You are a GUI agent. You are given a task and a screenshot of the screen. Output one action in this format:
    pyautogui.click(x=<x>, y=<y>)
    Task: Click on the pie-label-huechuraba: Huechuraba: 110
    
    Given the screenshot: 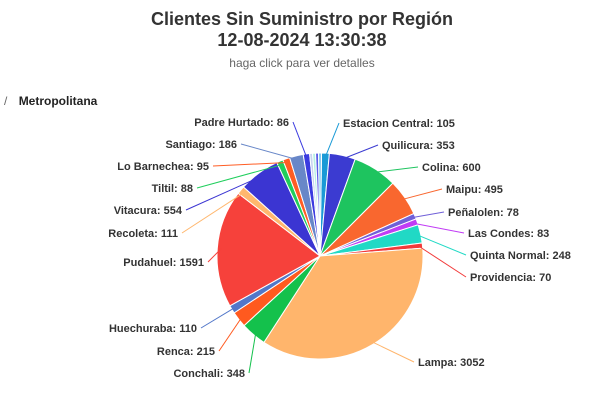 What is the action you would take?
    pyautogui.click(x=153, y=329)
    